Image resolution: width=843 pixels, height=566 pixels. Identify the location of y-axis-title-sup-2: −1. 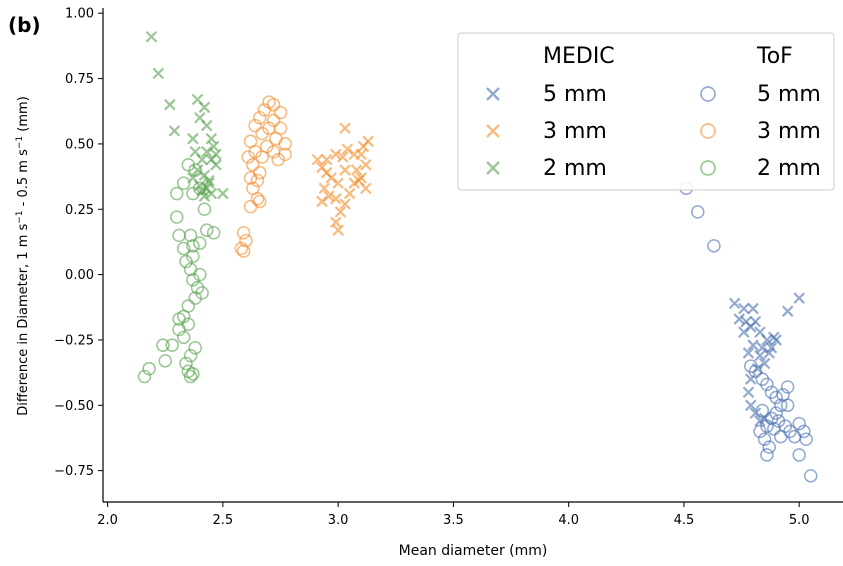
(20, 142).